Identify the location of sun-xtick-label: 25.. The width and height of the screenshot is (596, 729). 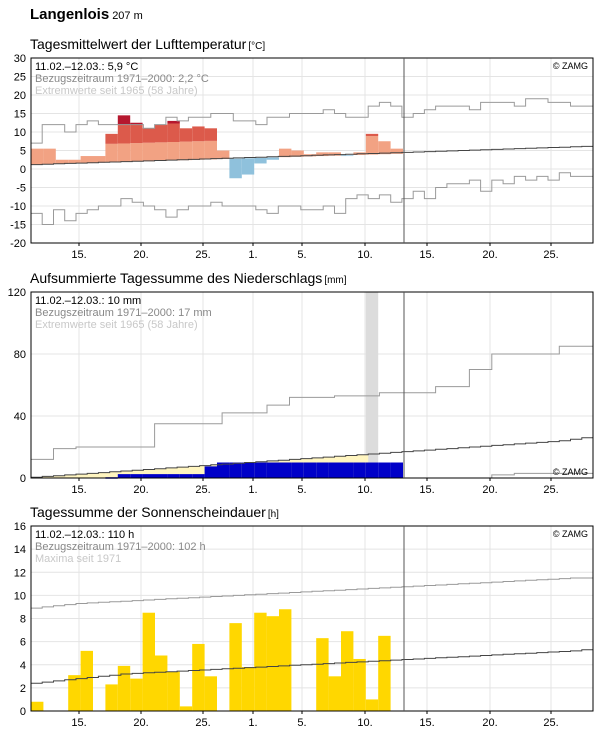
(202, 723).